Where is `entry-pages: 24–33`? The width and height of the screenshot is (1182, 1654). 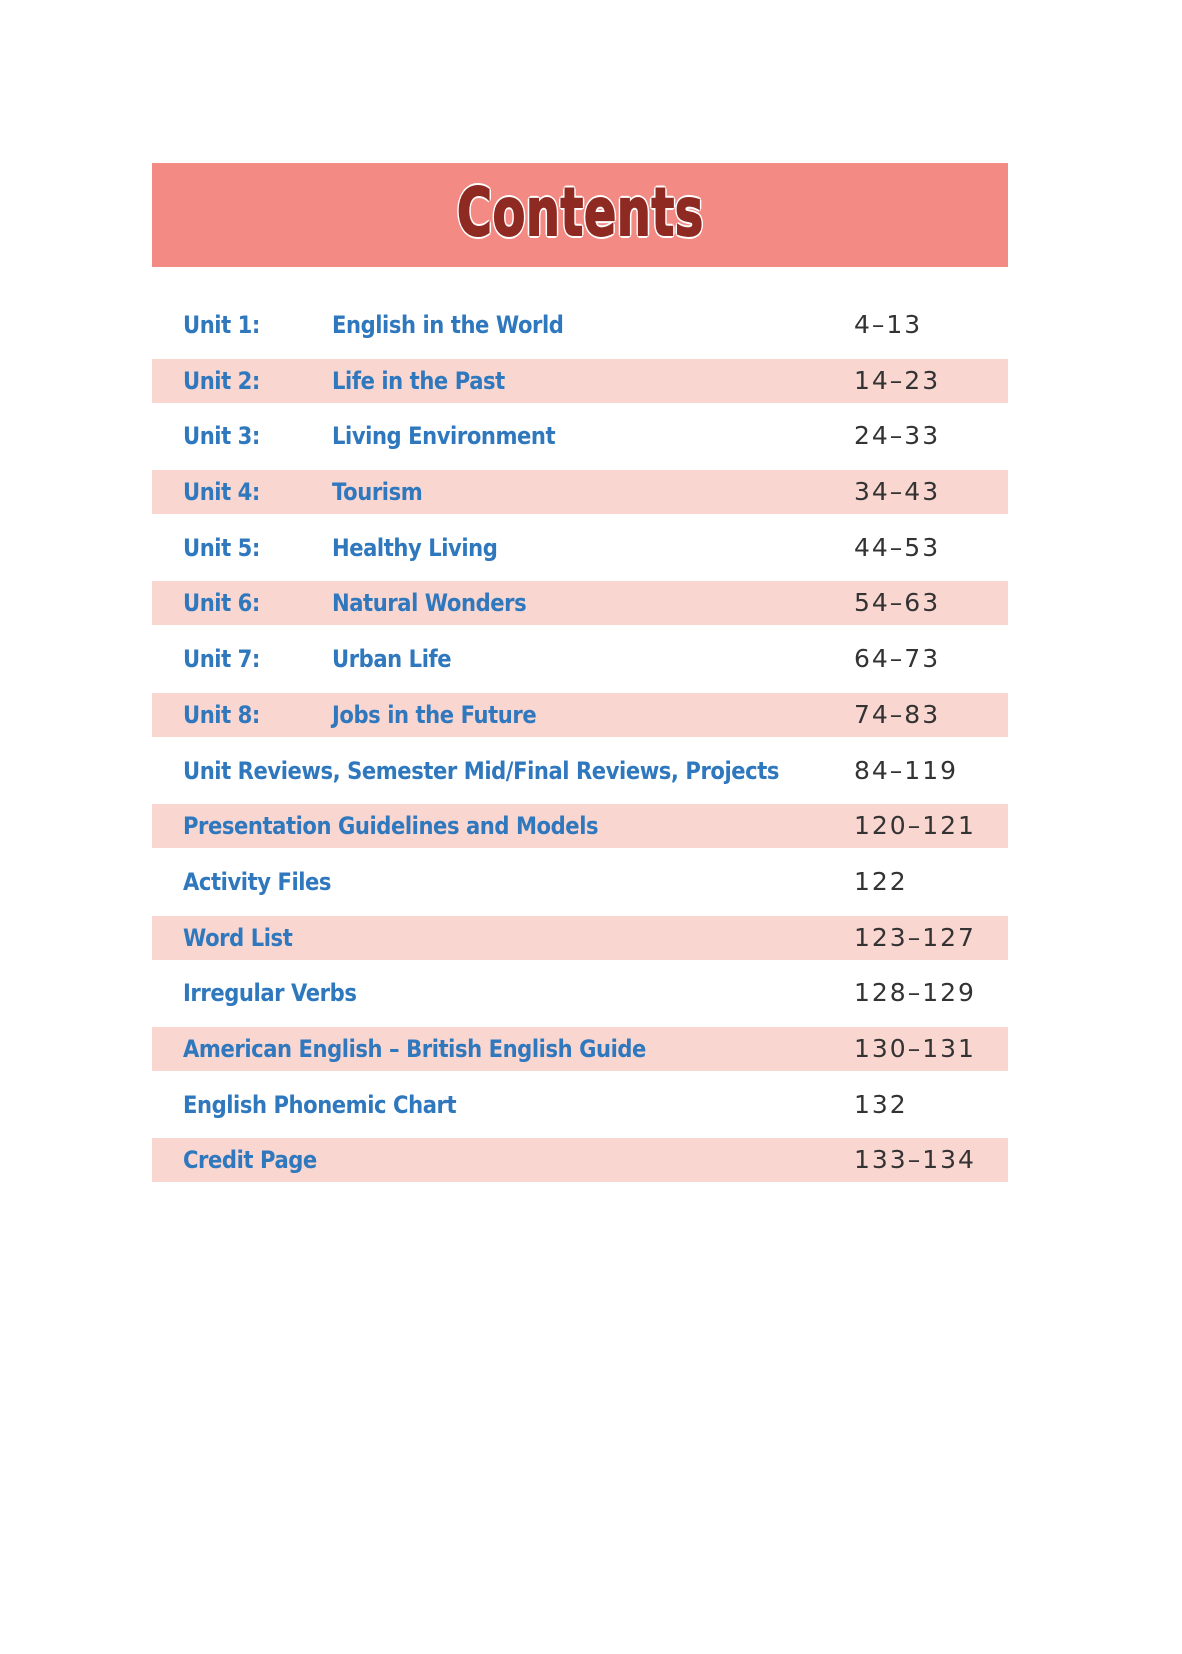 entry-pages: 24–33 is located at coordinates (897, 436).